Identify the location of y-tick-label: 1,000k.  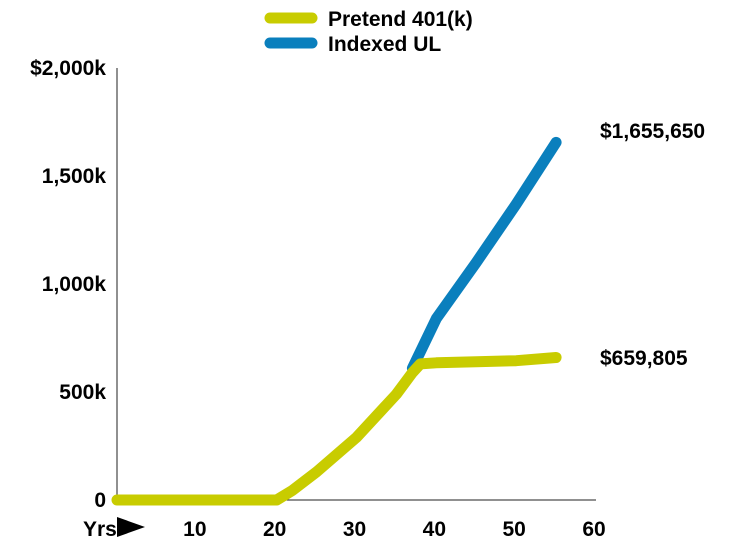
(74, 284).